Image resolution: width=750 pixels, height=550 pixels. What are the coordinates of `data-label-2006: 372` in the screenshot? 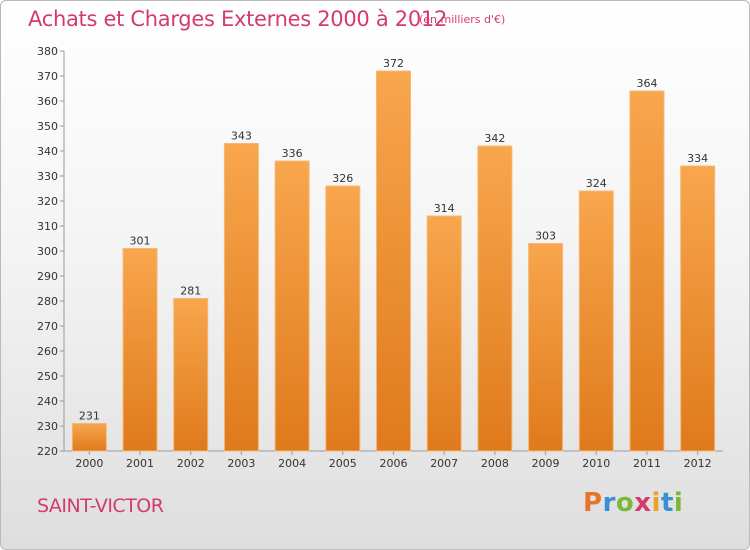 It's located at (393, 63).